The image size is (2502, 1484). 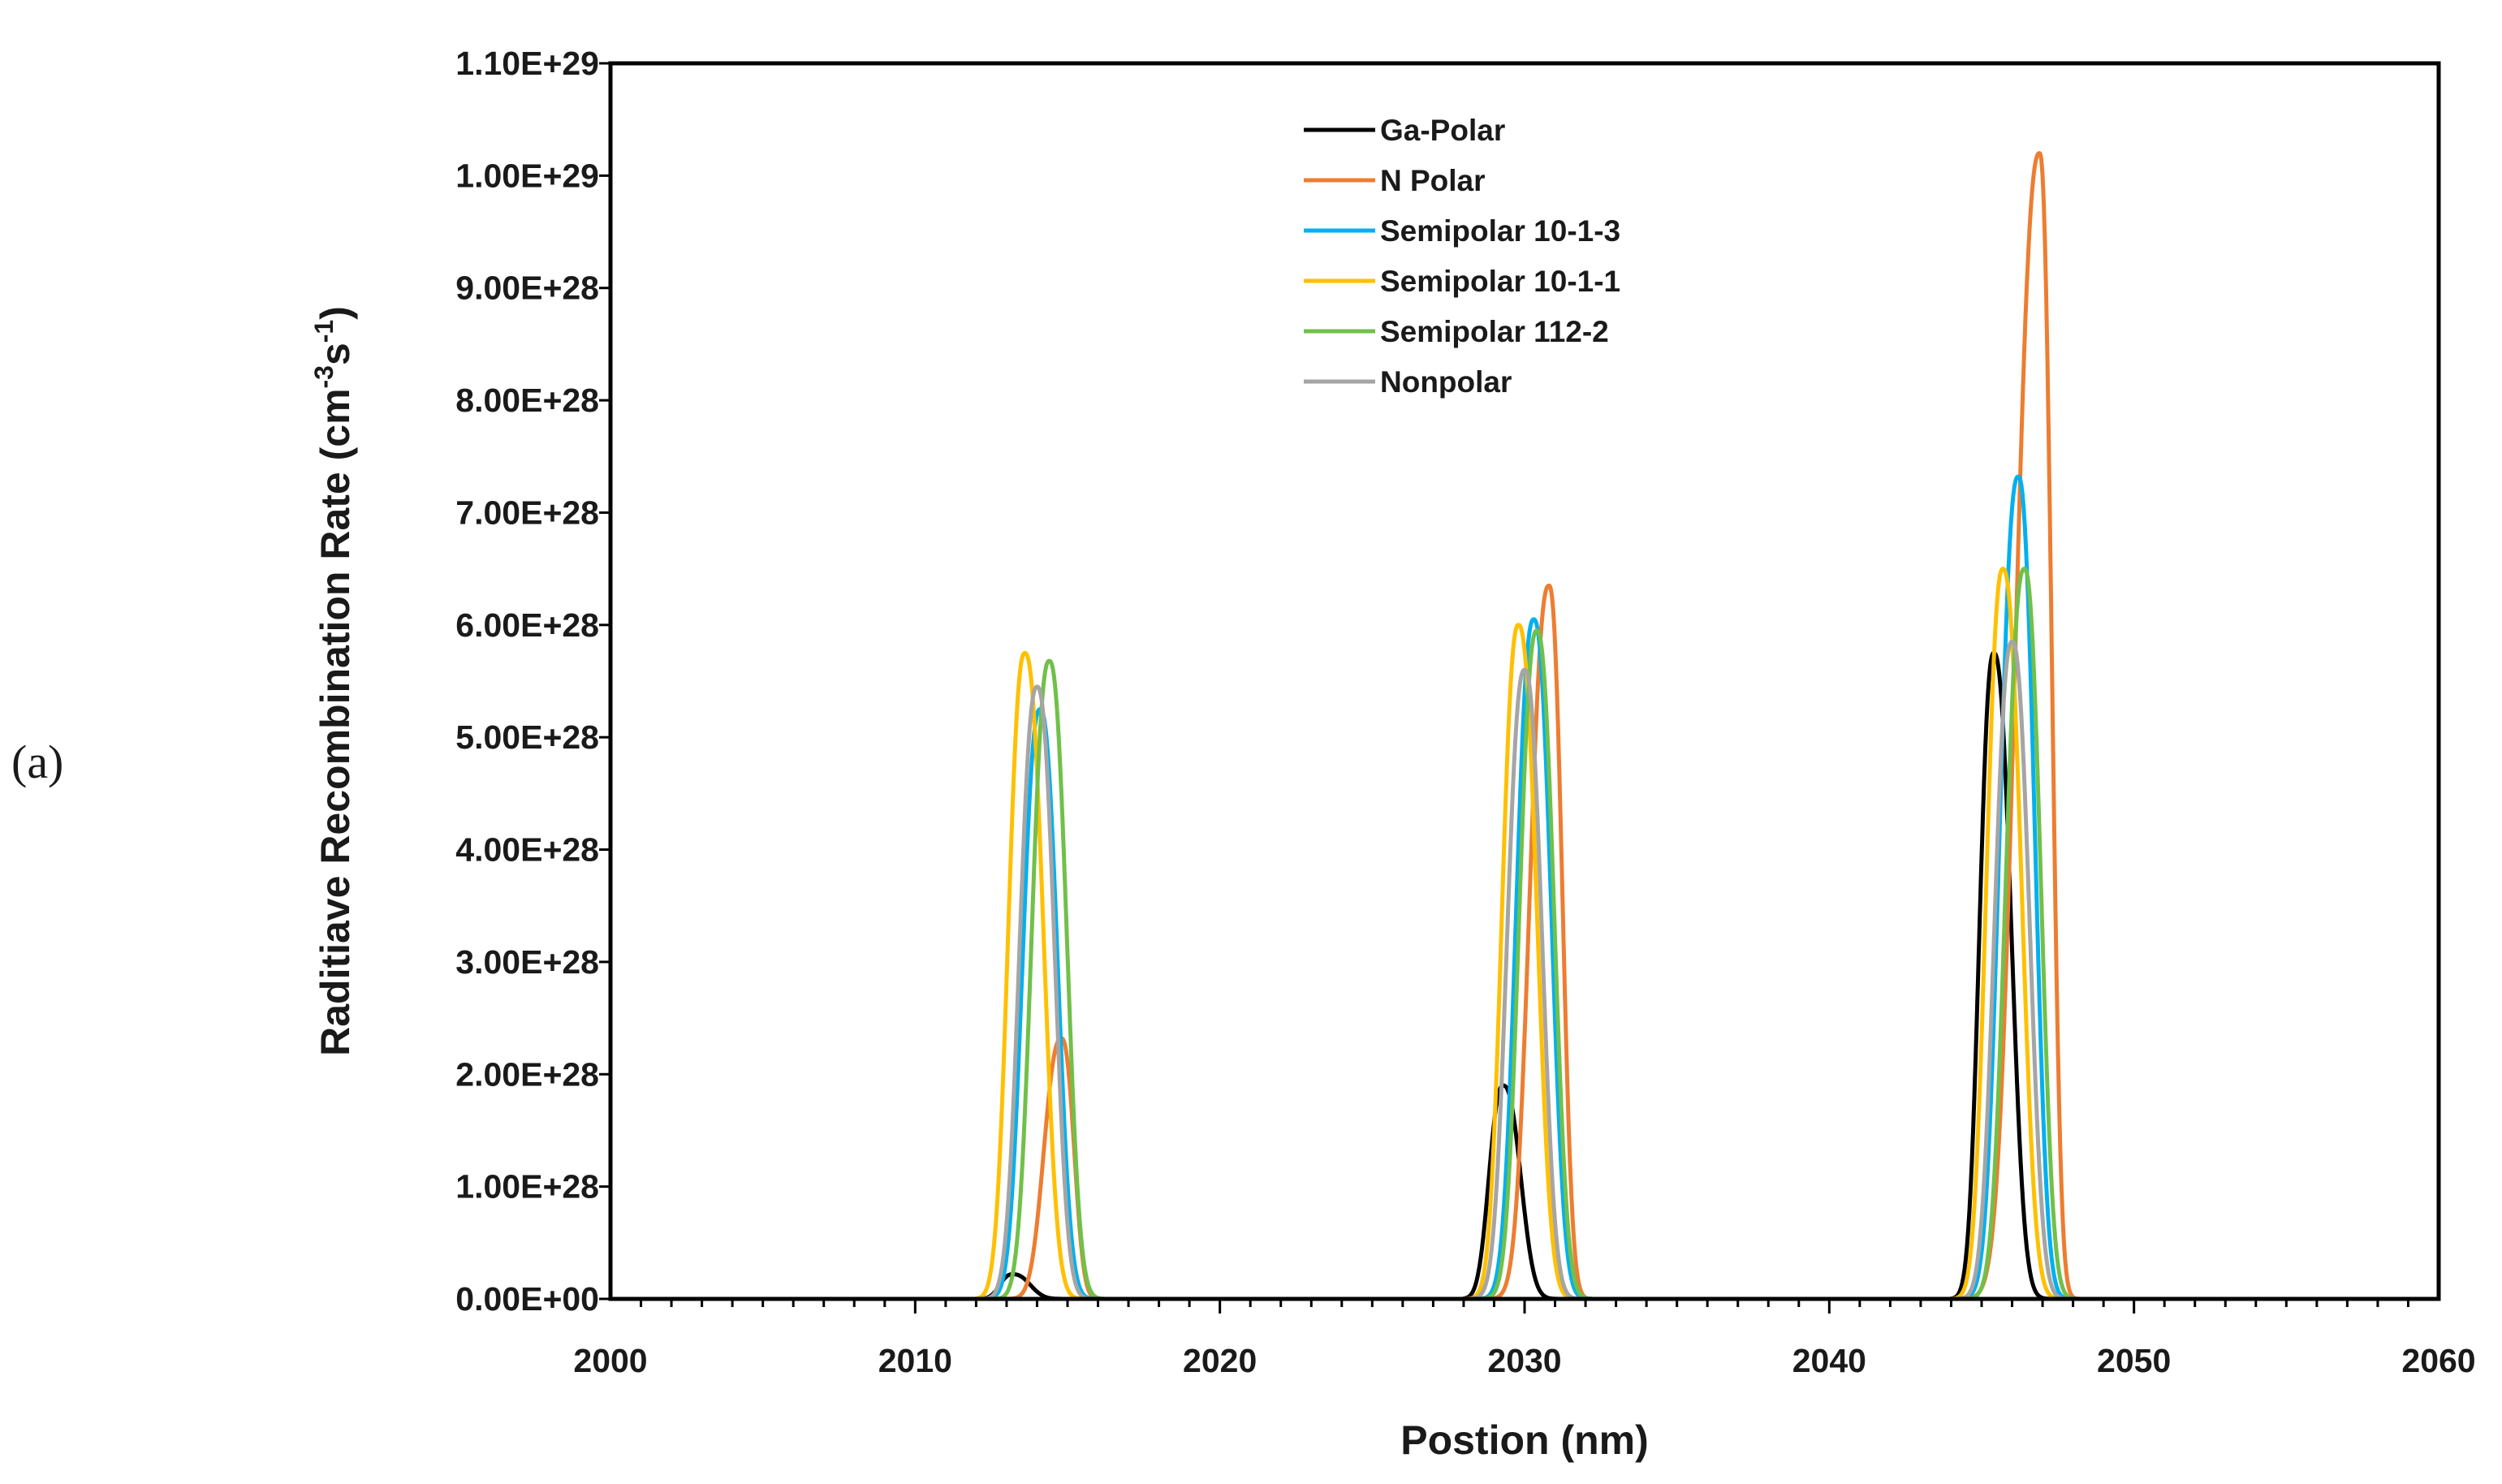 I want to click on y-tick-label: 2.00E+28, so click(x=527, y=1074).